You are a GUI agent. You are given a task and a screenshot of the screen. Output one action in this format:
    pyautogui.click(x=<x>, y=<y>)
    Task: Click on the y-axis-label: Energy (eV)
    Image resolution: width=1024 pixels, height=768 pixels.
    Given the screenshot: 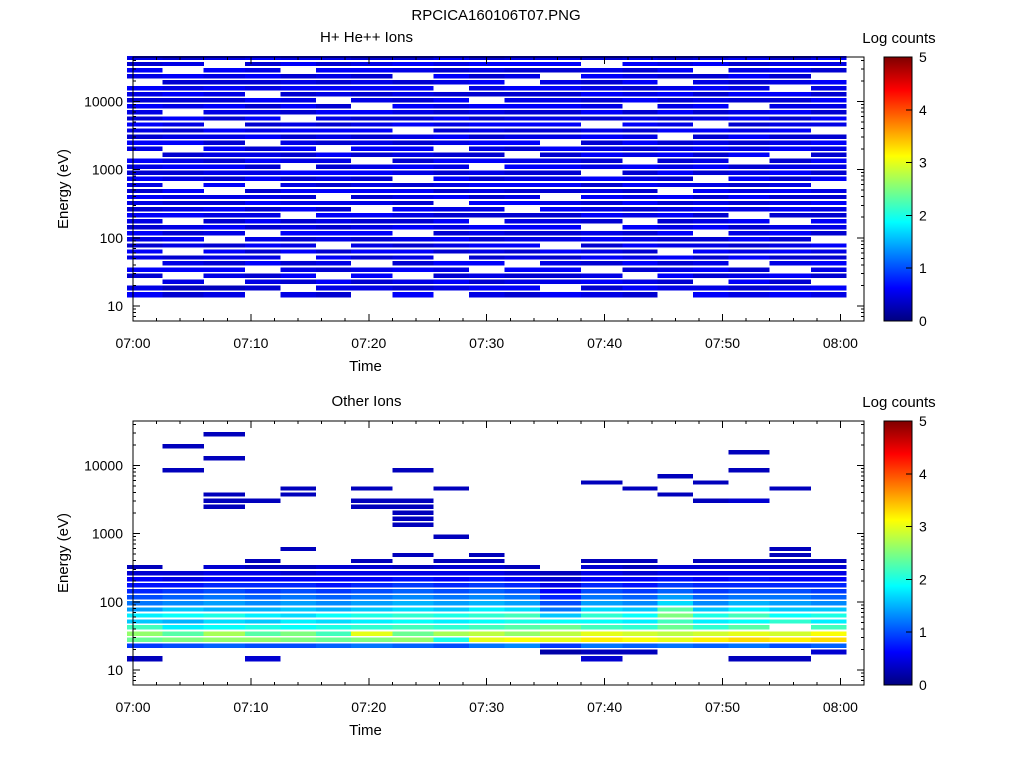 What is the action you would take?
    pyautogui.click(x=63, y=189)
    